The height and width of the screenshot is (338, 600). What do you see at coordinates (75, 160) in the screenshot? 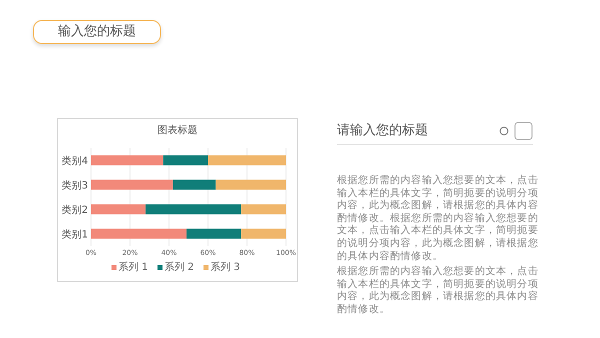
I see `y-tick-label: 类别4` at bounding box center [75, 160].